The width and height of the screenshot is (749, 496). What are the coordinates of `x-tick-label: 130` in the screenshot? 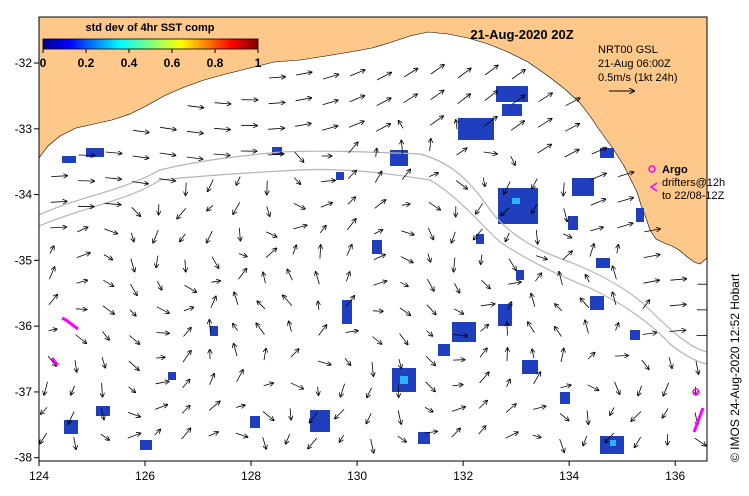 It's located at (357, 476).